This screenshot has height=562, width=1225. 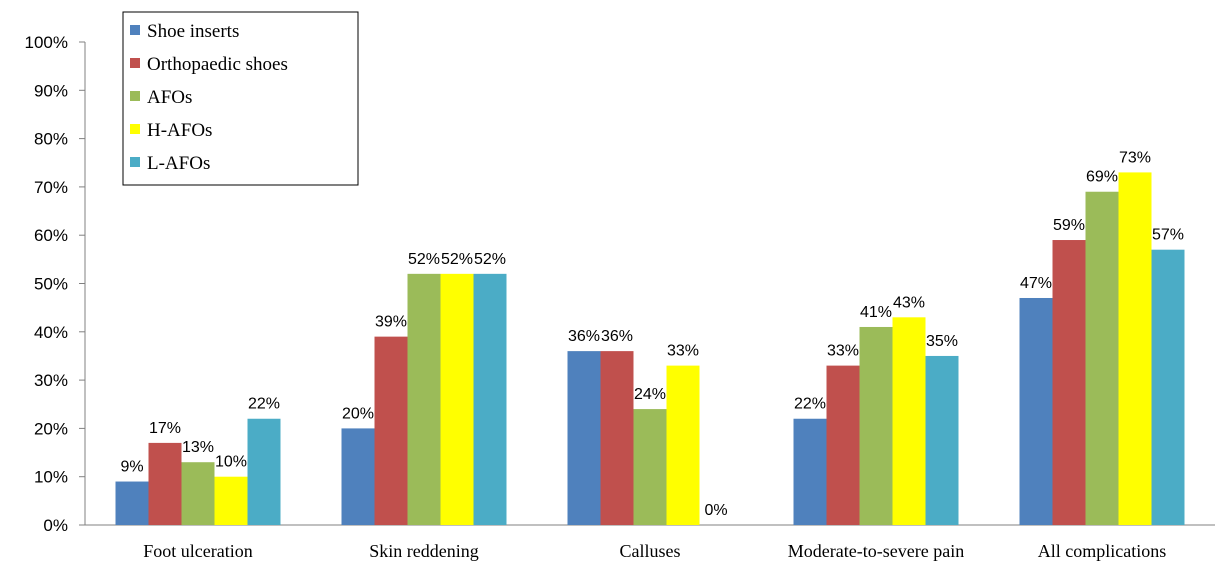 What do you see at coordinates (217, 64) in the screenshot?
I see `legend-label: Orthopaedic shoes` at bounding box center [217, 64].